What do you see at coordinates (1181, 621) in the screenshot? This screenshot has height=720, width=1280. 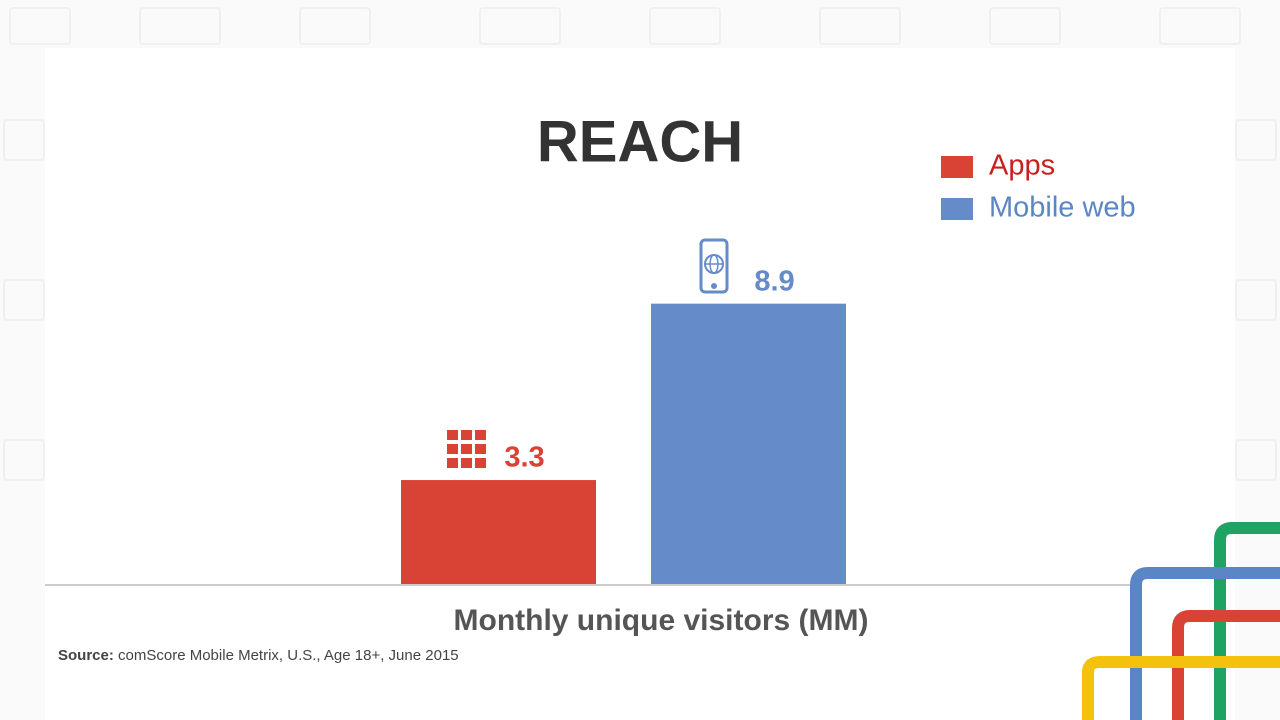 I see `corner-decoration` at bounding box center [1181, 621].